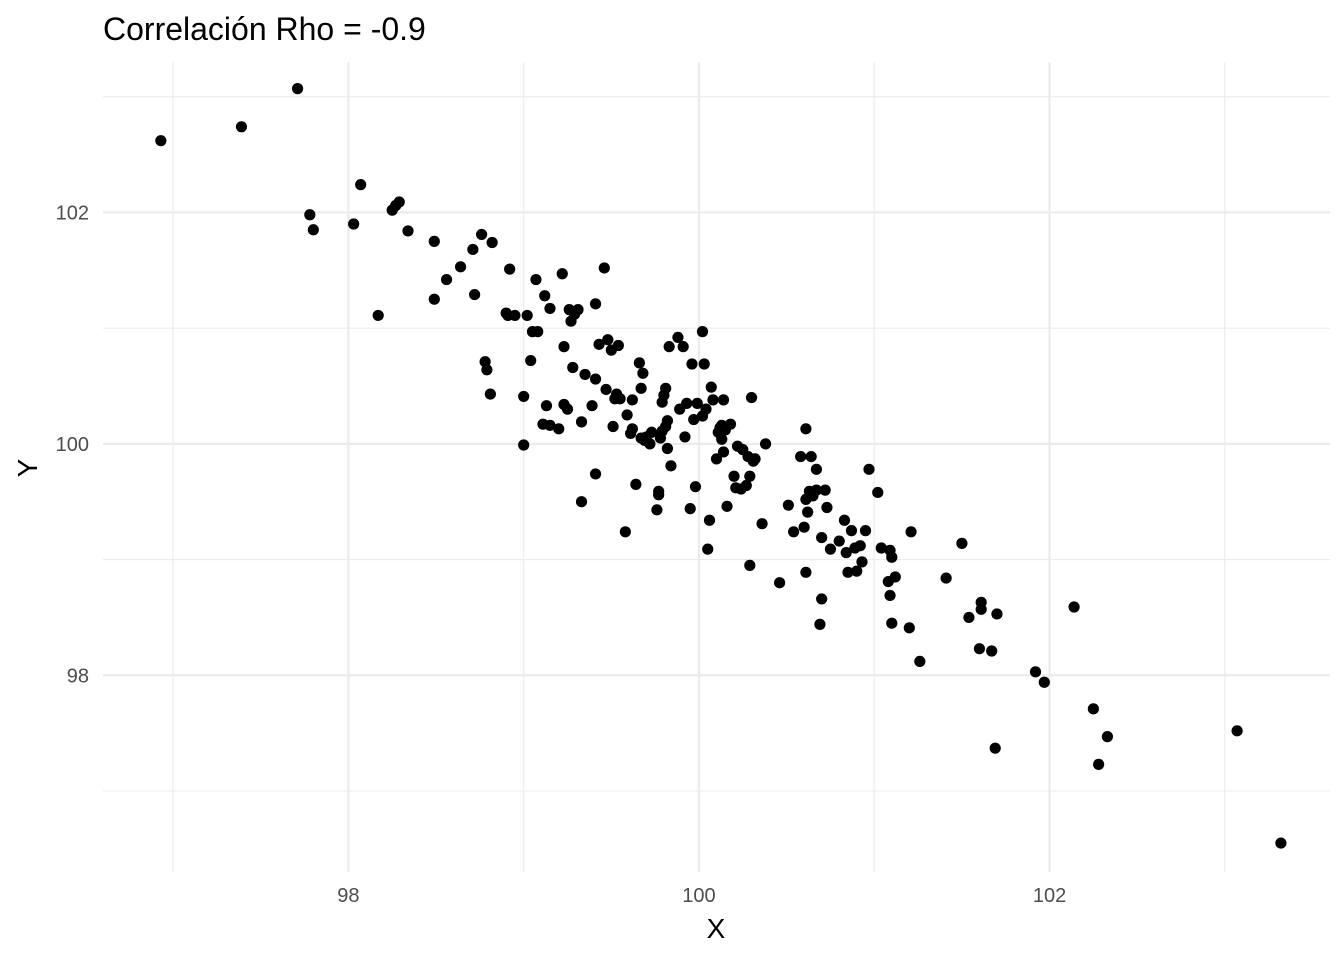 This screenshot has height=960, width=1344. Describe the element at coordinates (348, 896) in the screenshot. I see `x-tick-label: 98` at that location.